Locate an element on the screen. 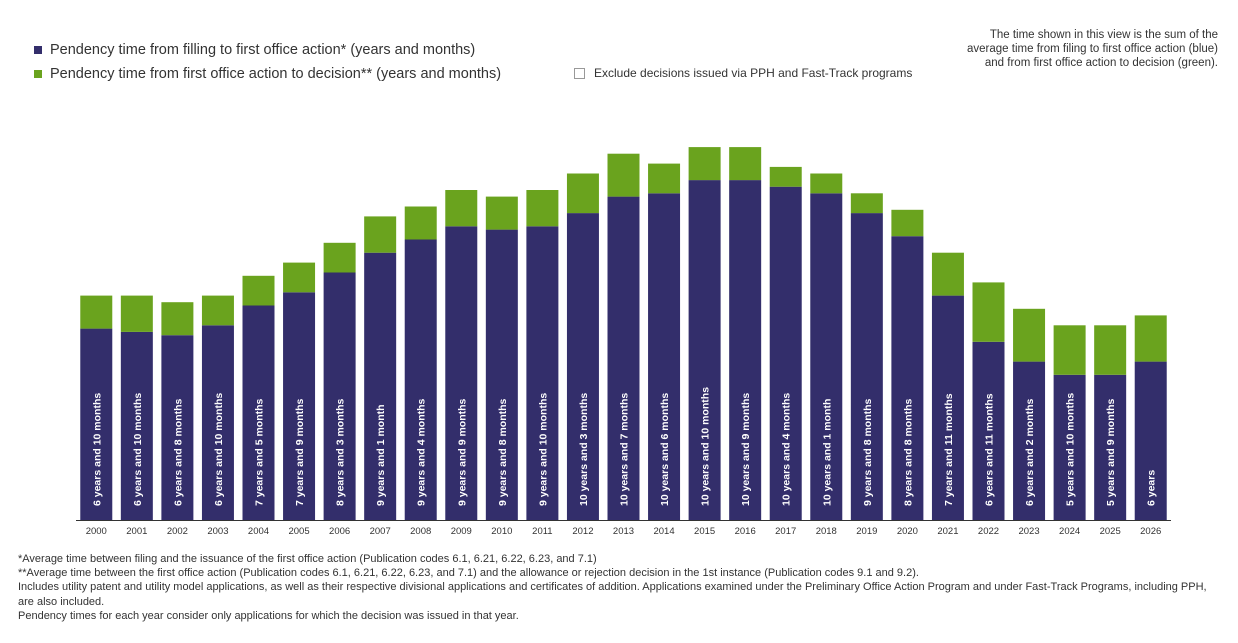 The image size is (1238, 643). bar-group-2014: 10 years and 6 months 2014 is located at coordinates (664, 350).